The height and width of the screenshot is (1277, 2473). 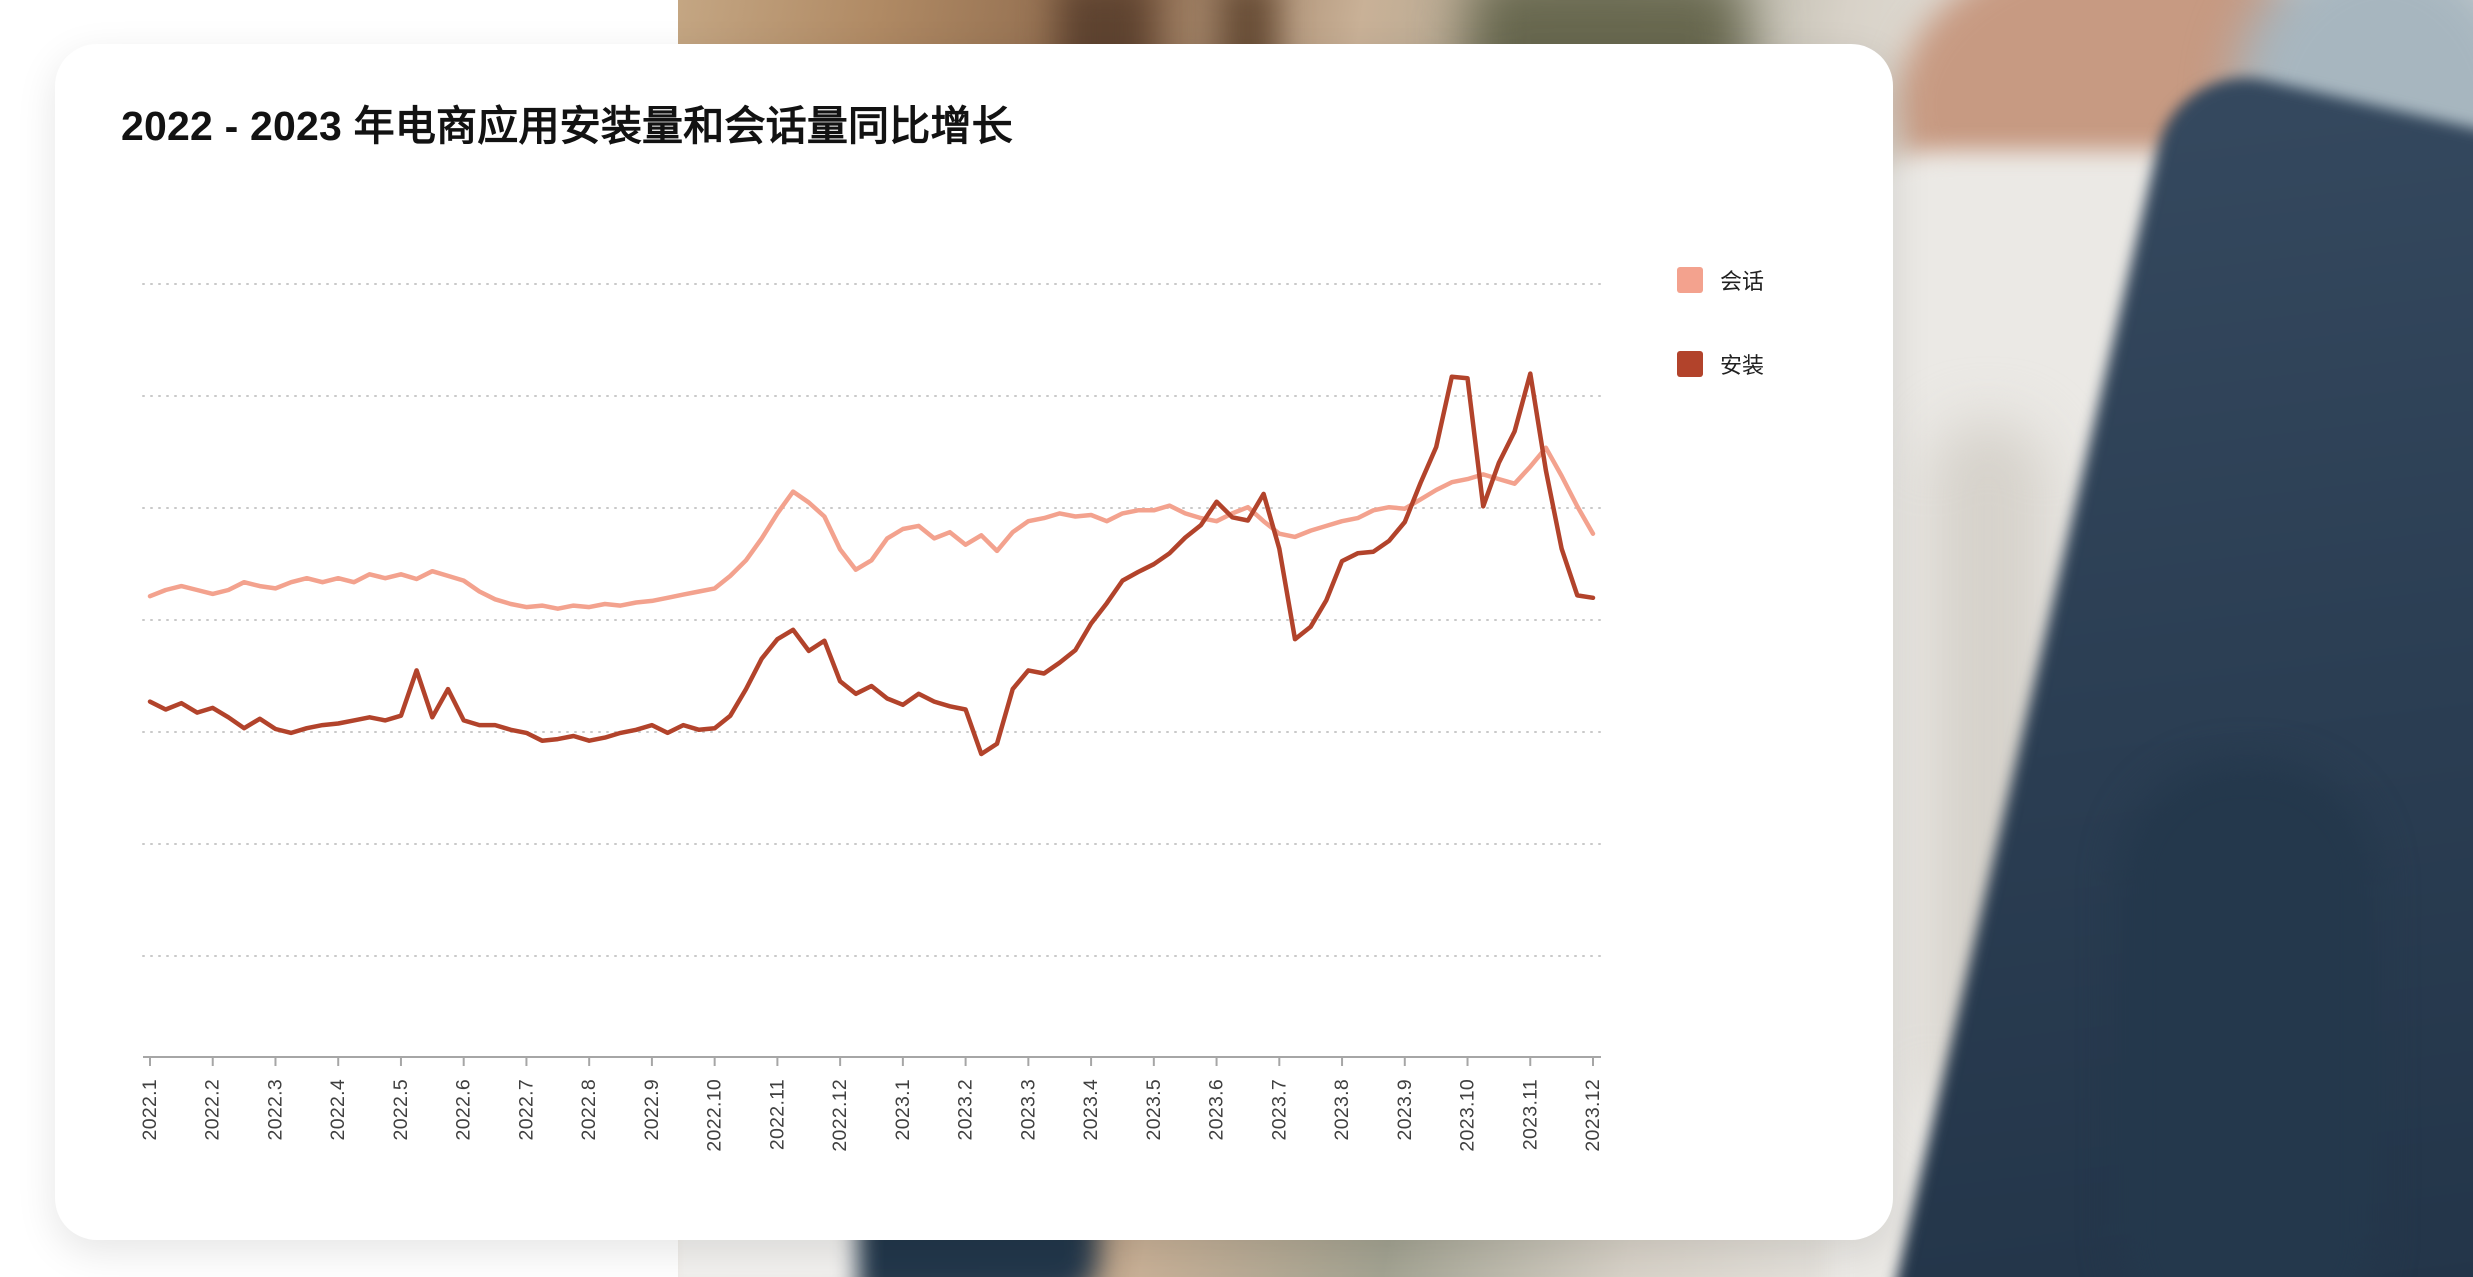 What do you see at coordinates (464, 1109) in the screenshot?
I see `x-axis-label: 2022.6` at bounding box center [464, 1109].